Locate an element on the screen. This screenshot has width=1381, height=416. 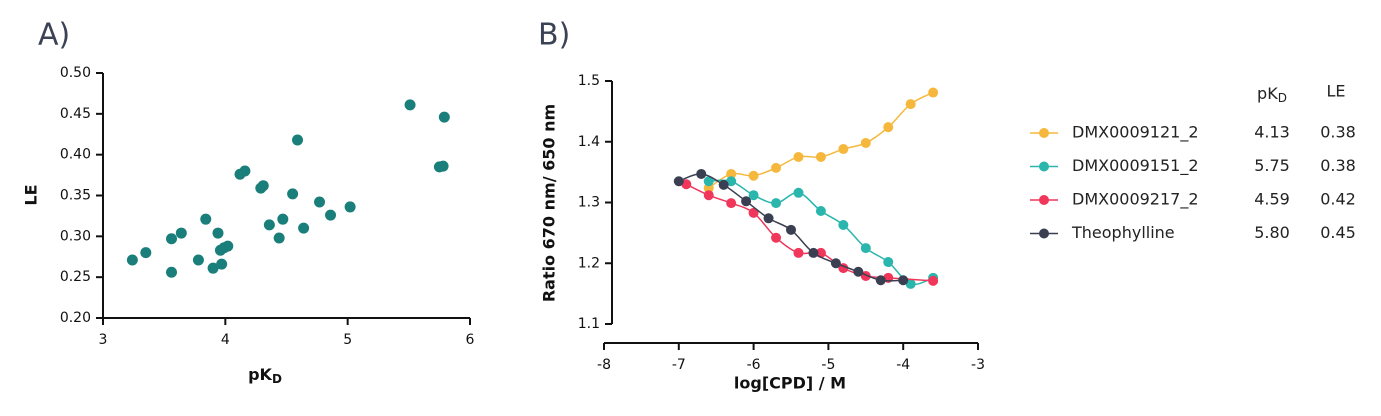
y-axis-label: LE is located at coordinates (31, 194).